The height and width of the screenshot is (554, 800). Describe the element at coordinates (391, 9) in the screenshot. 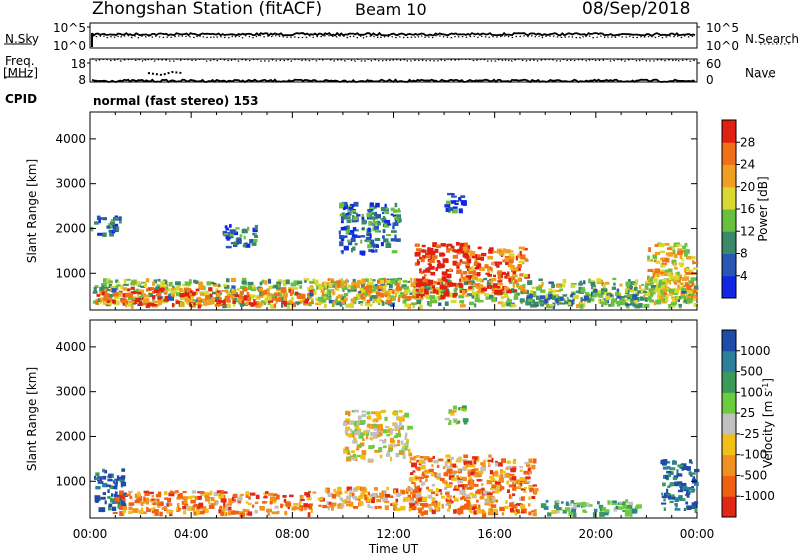

I see `beam-label: Beam 10` at that location.